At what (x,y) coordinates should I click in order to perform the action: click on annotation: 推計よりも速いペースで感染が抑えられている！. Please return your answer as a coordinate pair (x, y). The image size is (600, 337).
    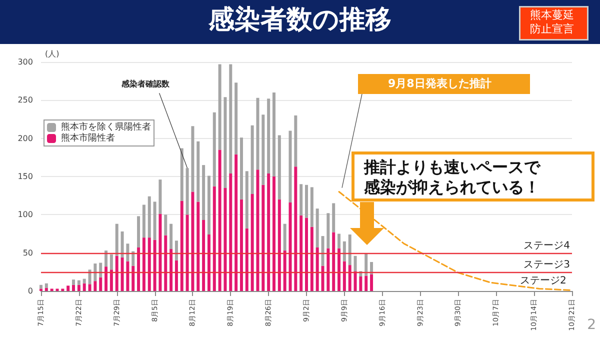
    Looking at the image, I should click on (452, 177).